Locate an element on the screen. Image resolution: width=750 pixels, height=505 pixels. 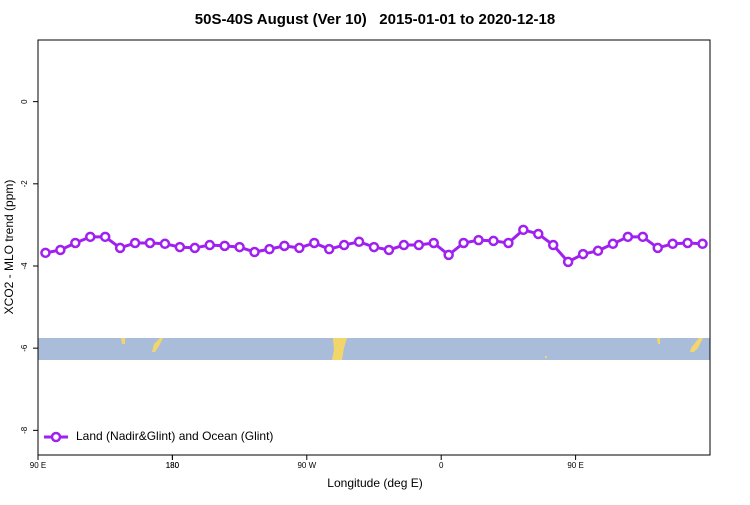
legend-marker is located at coordinates (56, 437).